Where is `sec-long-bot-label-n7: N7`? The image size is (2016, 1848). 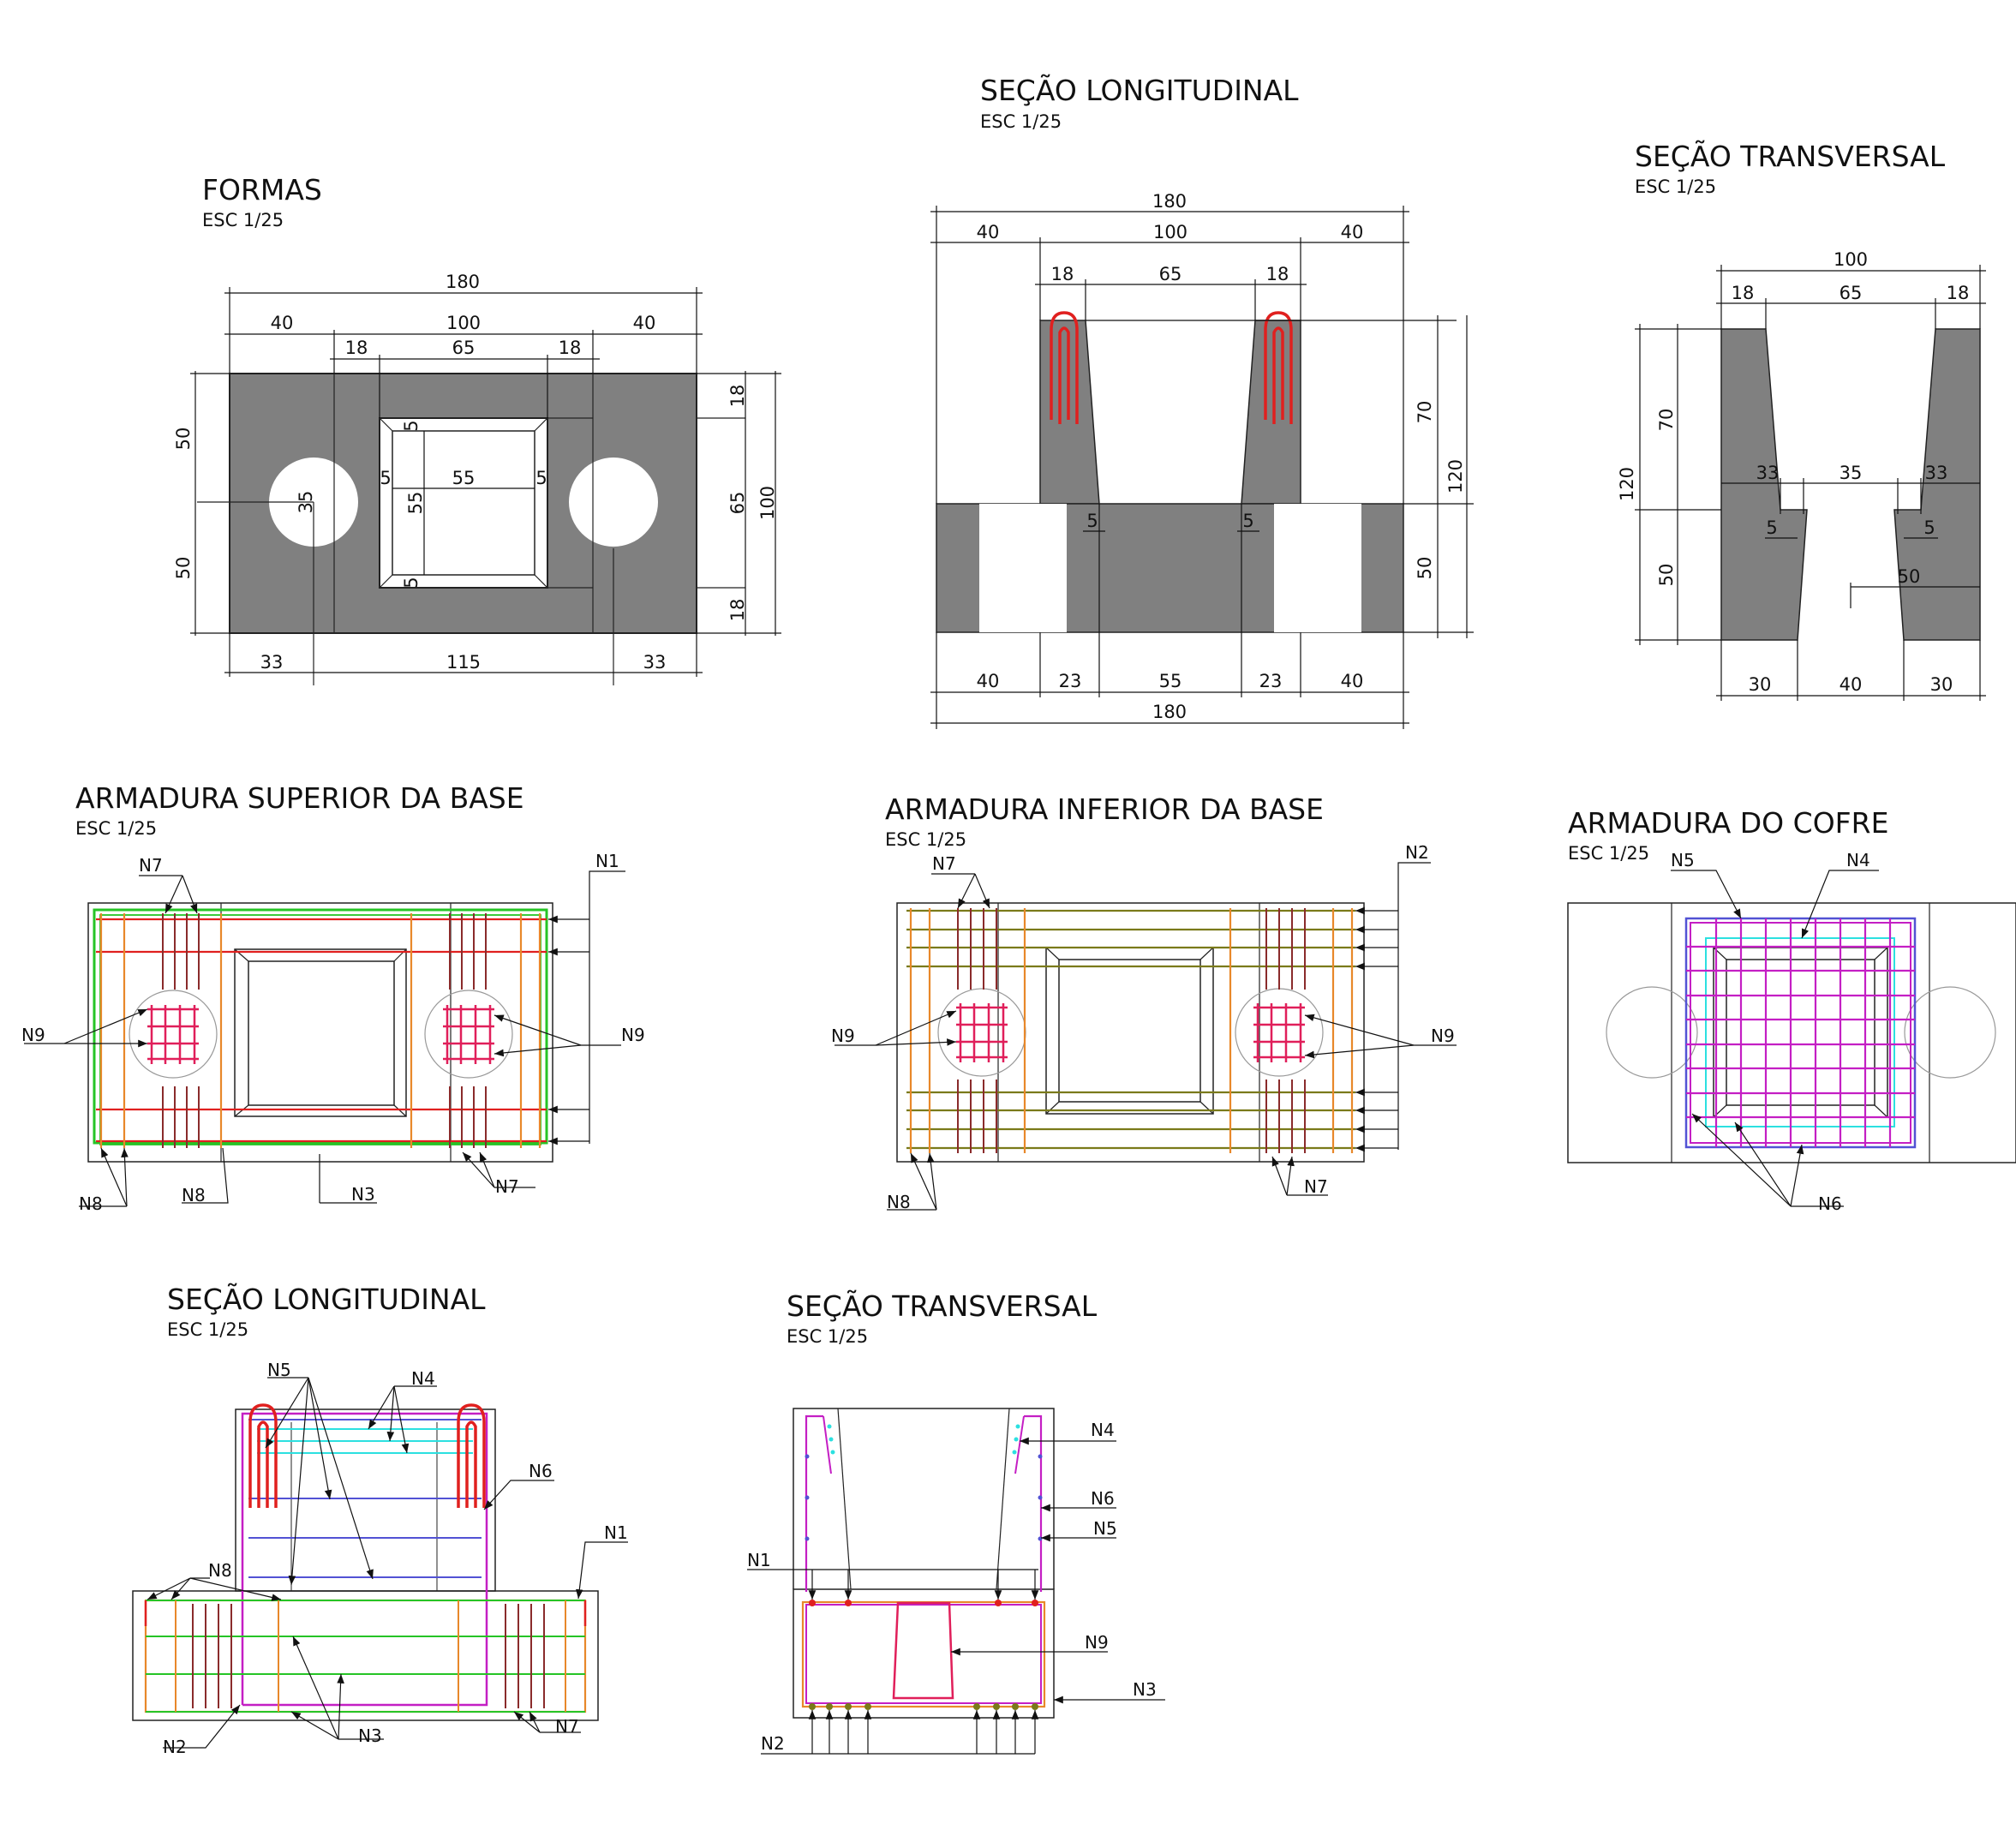
sec-long-bot-label-n7: N7 is located at coordinates (567, 1726).